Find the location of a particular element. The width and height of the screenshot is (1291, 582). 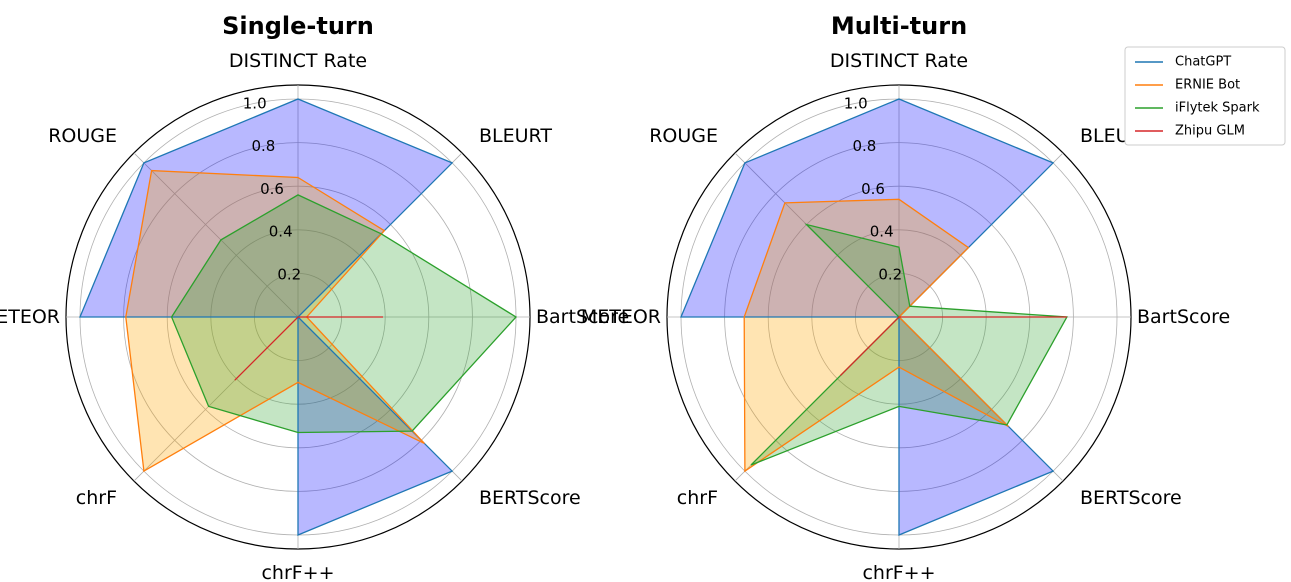

spoke-rouge is located at coordinates (216, 235).